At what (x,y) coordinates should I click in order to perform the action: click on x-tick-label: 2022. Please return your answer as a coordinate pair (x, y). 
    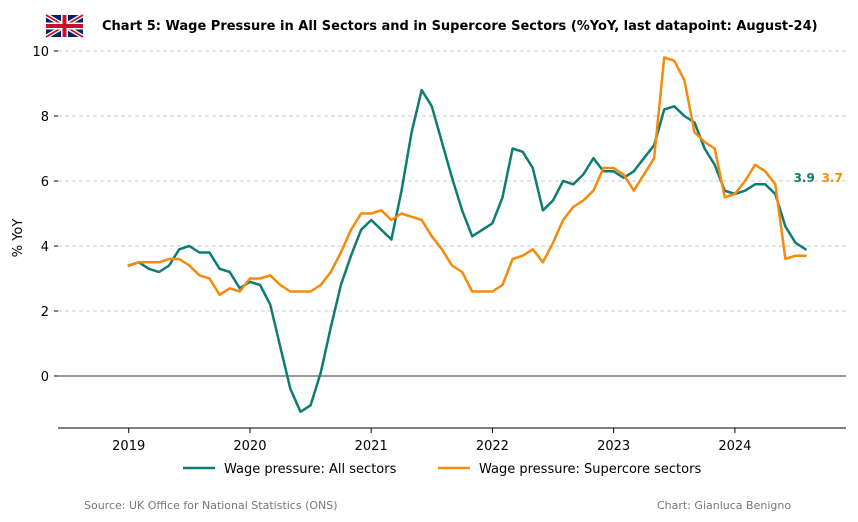
    Looking at the image, I should click on (492, 446).